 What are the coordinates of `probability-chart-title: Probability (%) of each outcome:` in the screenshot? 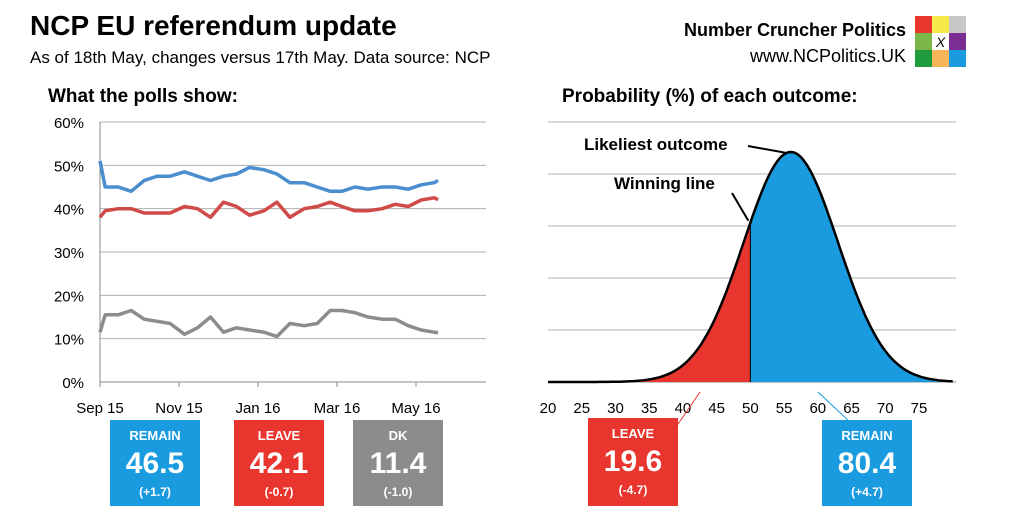 It's located at (710, 96).